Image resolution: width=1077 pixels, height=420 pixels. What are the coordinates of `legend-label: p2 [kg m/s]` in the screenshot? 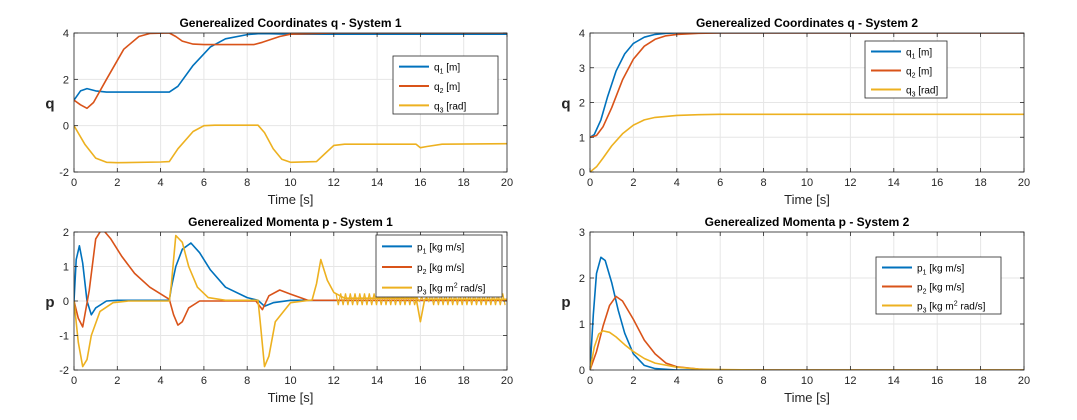 It's located at (440, 269).